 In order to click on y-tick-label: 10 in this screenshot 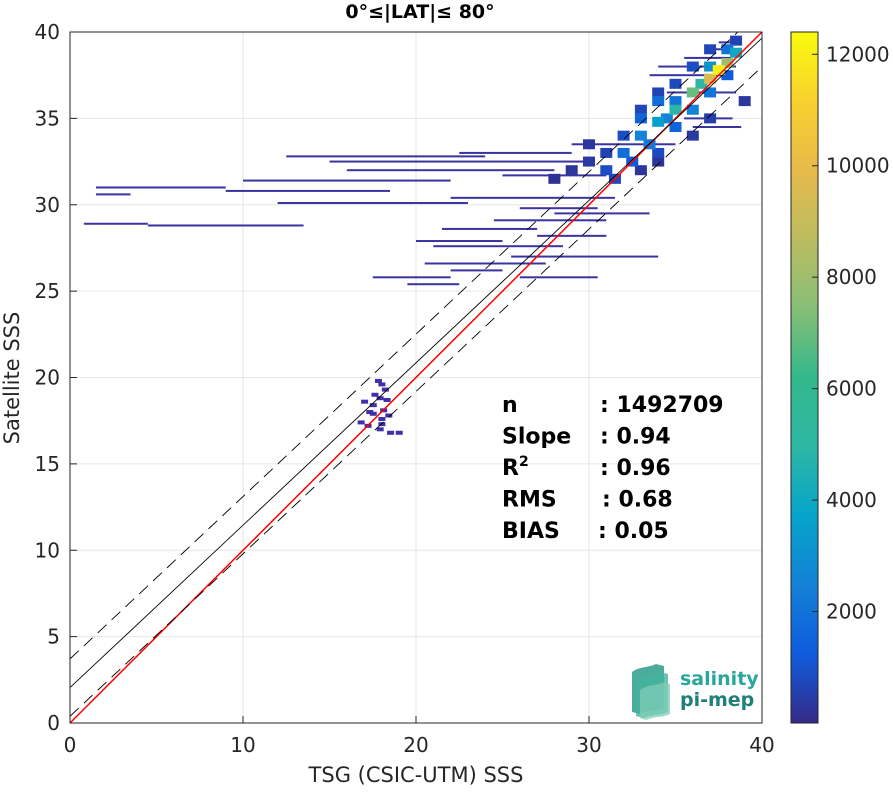, I will do `click(47, 550)`.